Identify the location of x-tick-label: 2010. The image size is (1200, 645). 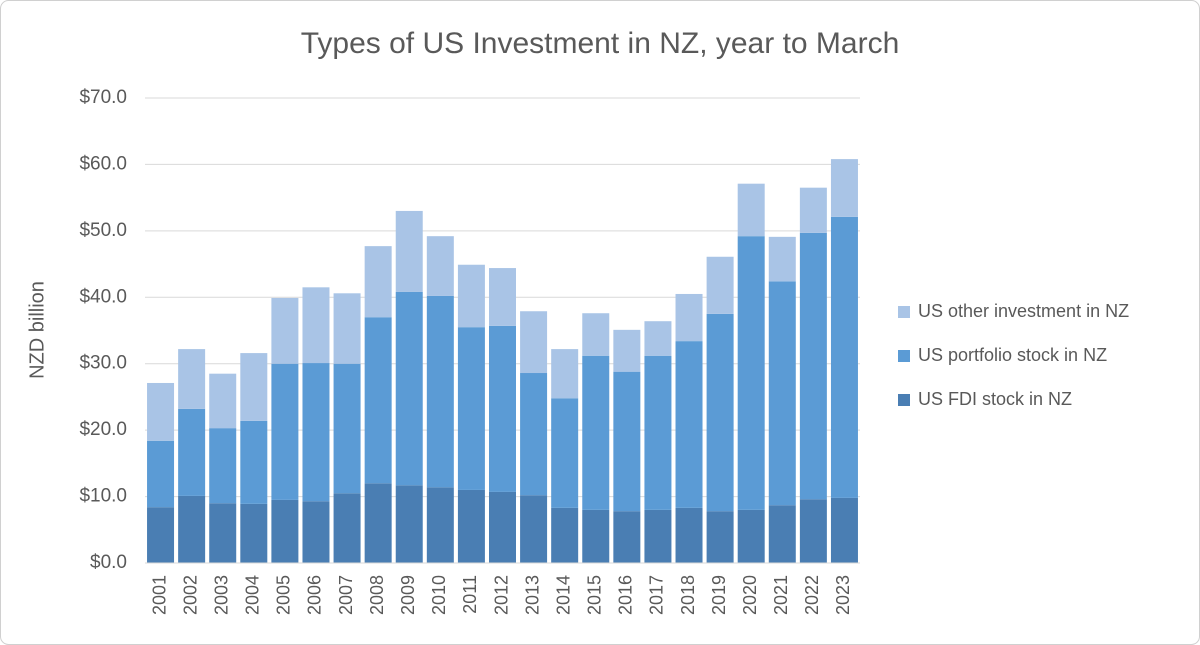
(439, 595).